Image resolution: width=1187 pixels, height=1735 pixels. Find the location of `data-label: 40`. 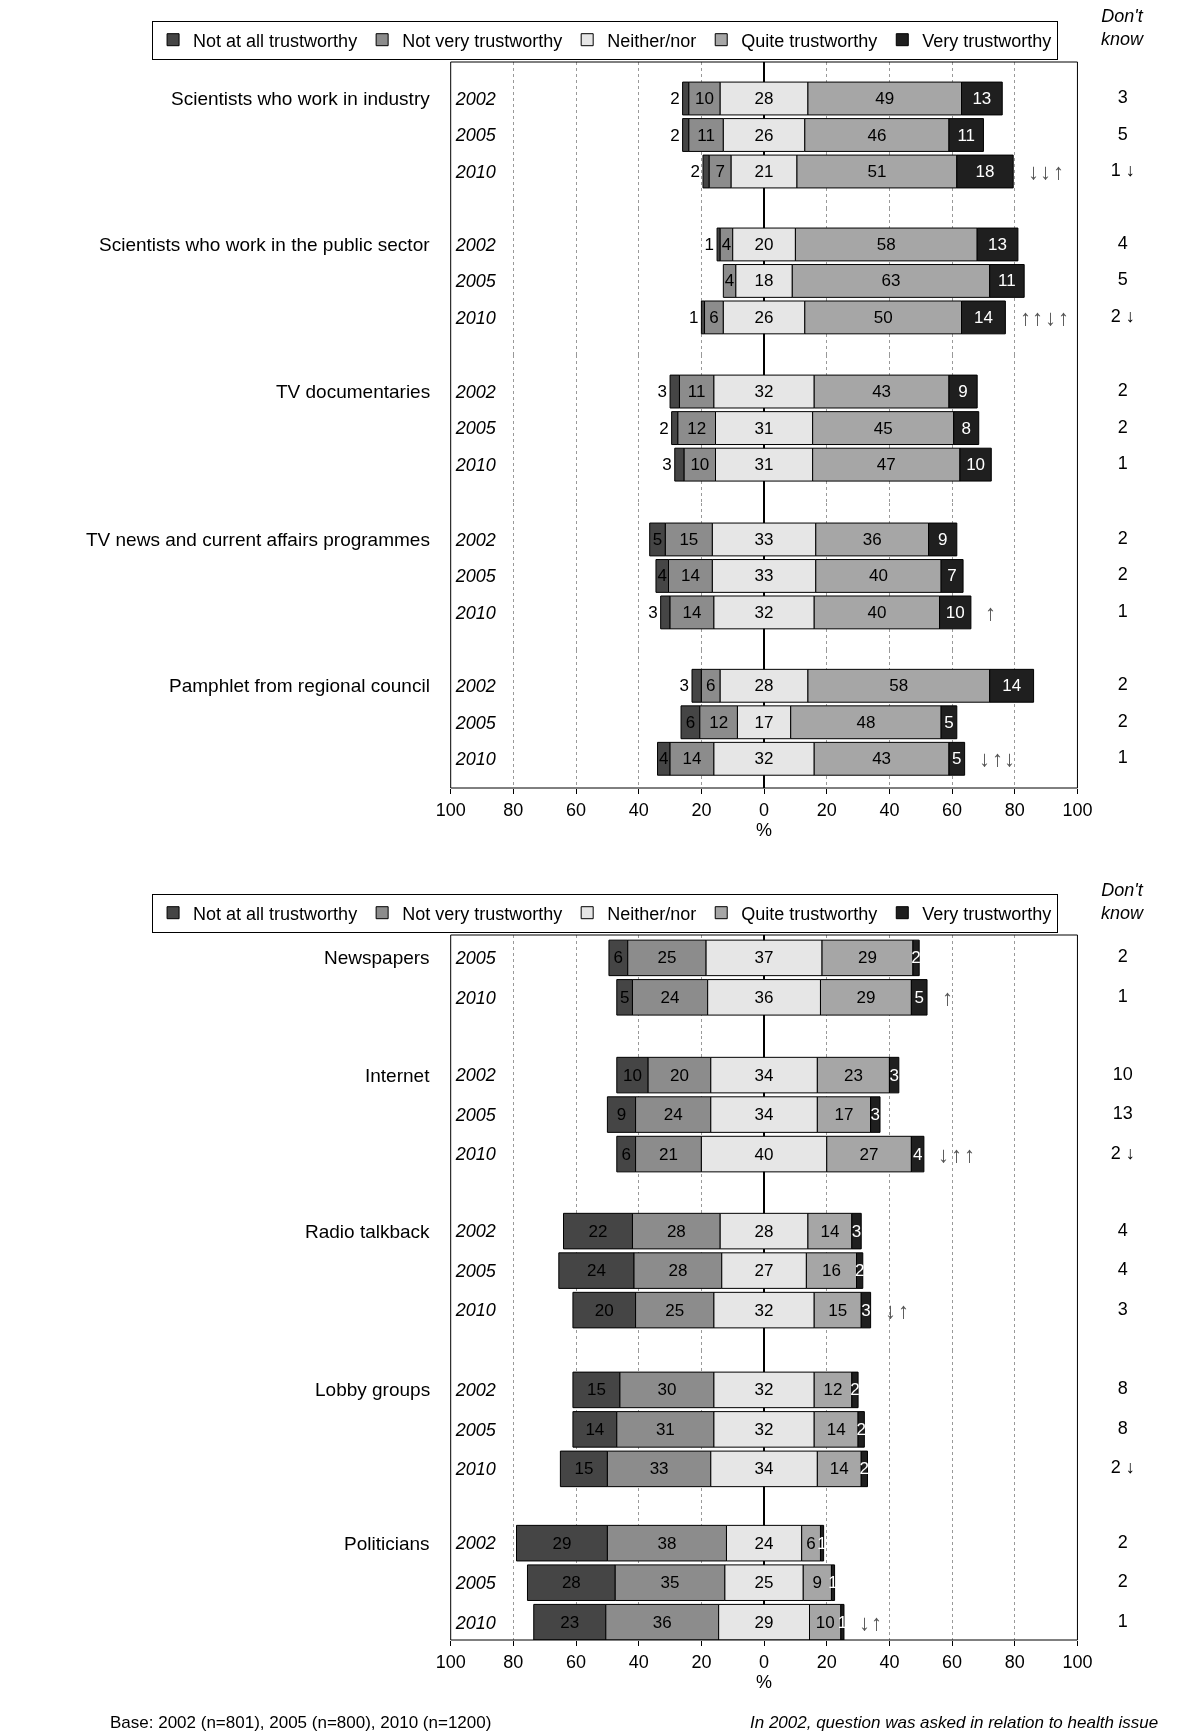

data-label: 40 is located at coordinates (764, 1154).